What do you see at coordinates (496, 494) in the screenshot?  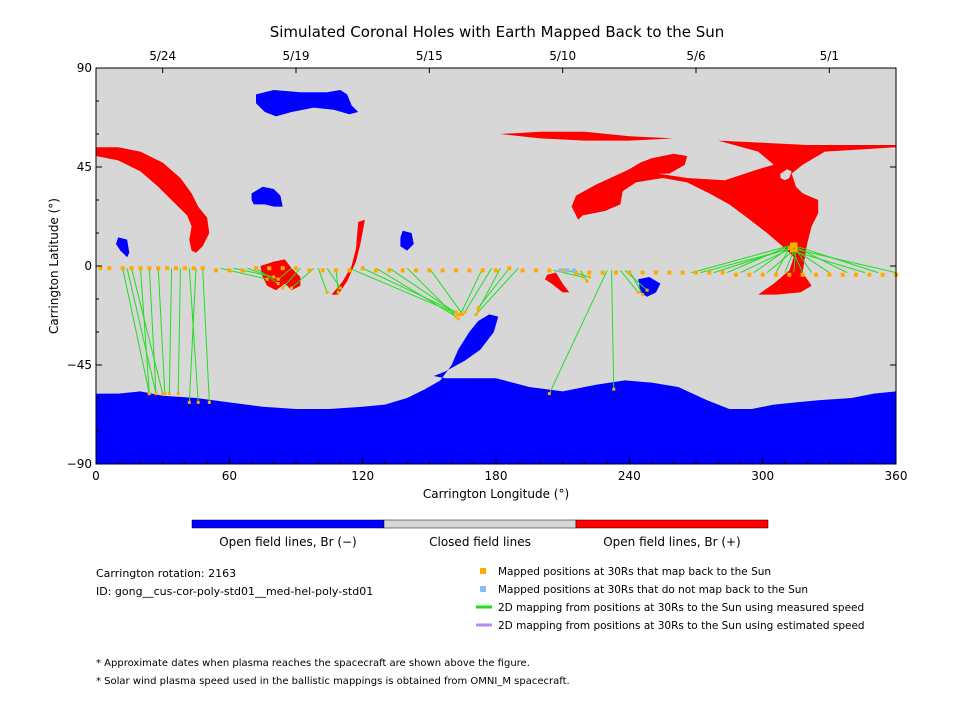 I see `x-axis-label: Carrington Longitude (°)` at bounding box center [496, 494].